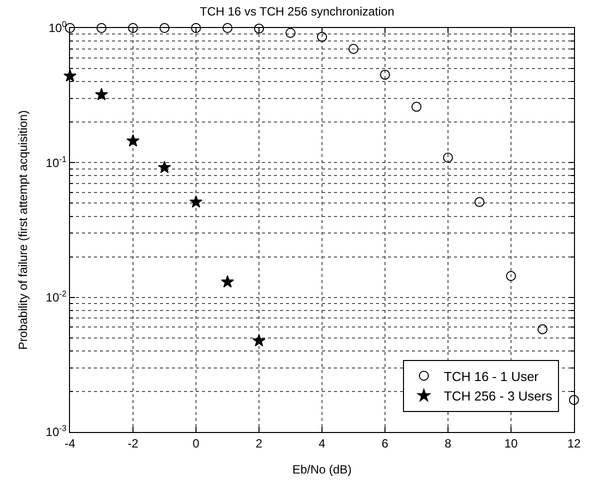 Image resolution: width=594 pixels, height=486 pixels. What do you see at coordinates (511, 443) in the screenshot?
I see `x-tick-label: 10` at bounding box center [511, 443].